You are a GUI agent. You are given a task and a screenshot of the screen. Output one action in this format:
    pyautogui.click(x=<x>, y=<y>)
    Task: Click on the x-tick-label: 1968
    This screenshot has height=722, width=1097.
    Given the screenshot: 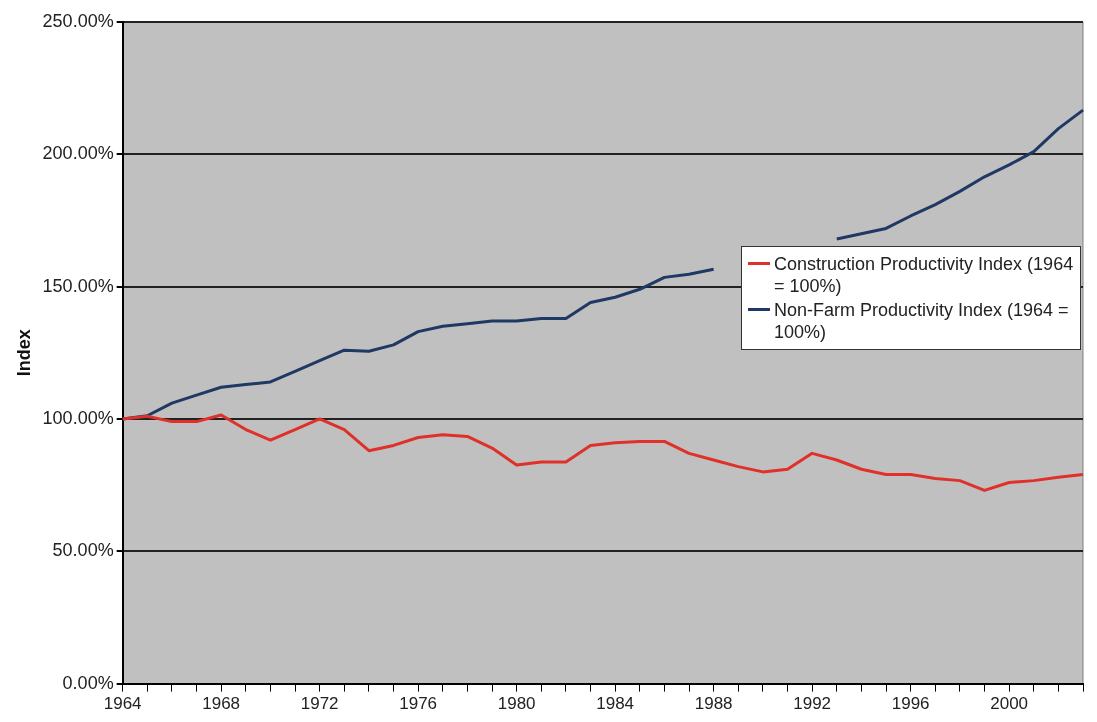 What is the action you would take?
    pyautogui.click(x=221, y=704)
    